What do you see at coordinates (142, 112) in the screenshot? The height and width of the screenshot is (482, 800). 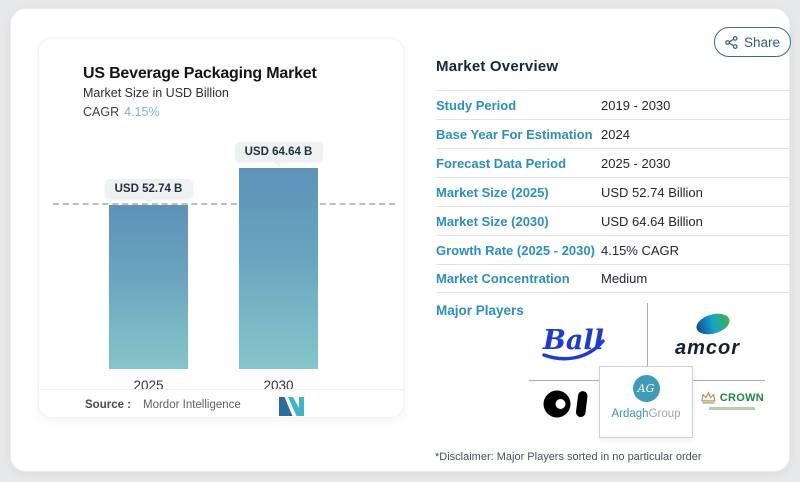 I see `cagr-value: 4.15%` at bounding box center [142, 112].